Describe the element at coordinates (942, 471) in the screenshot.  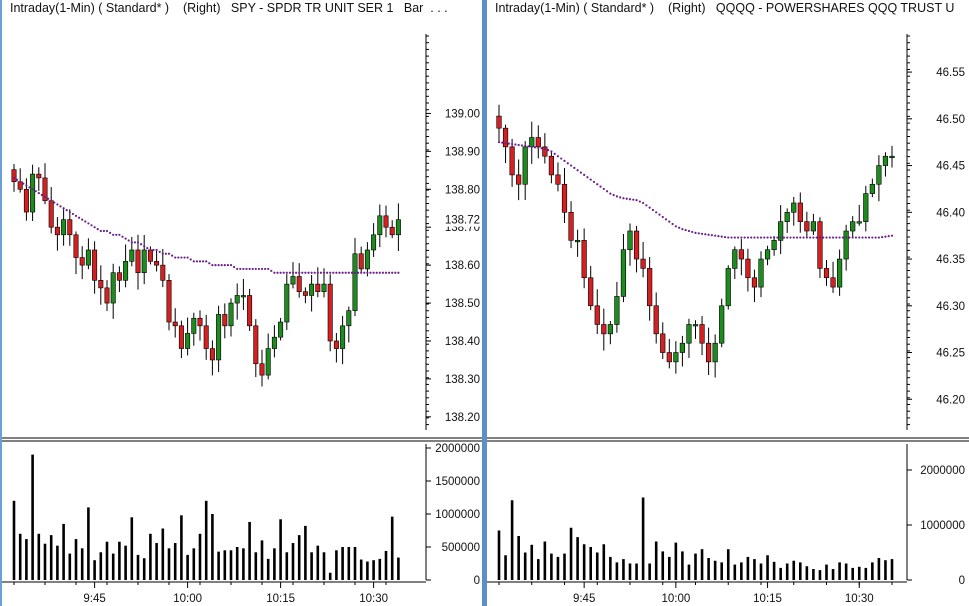
I see `volume-tick-label: 2000000` at that location.